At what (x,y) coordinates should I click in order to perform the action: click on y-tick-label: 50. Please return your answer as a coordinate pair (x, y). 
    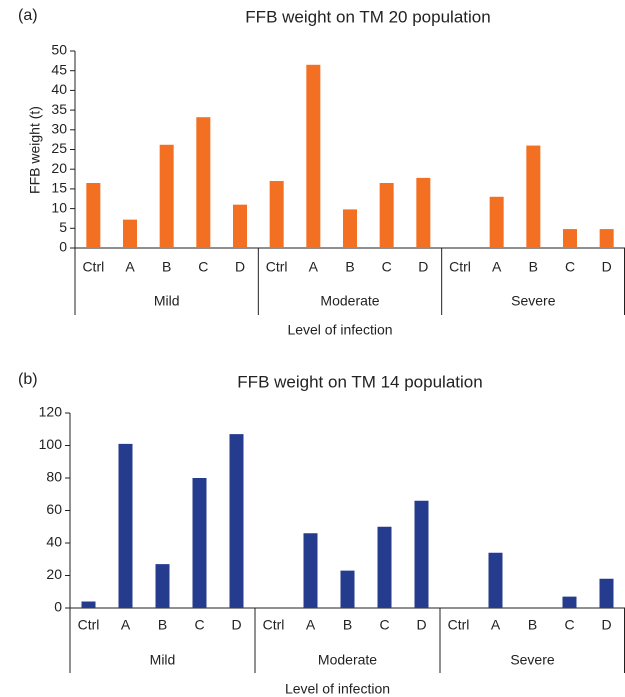
    Looking at the image, I should click on (59, 50).